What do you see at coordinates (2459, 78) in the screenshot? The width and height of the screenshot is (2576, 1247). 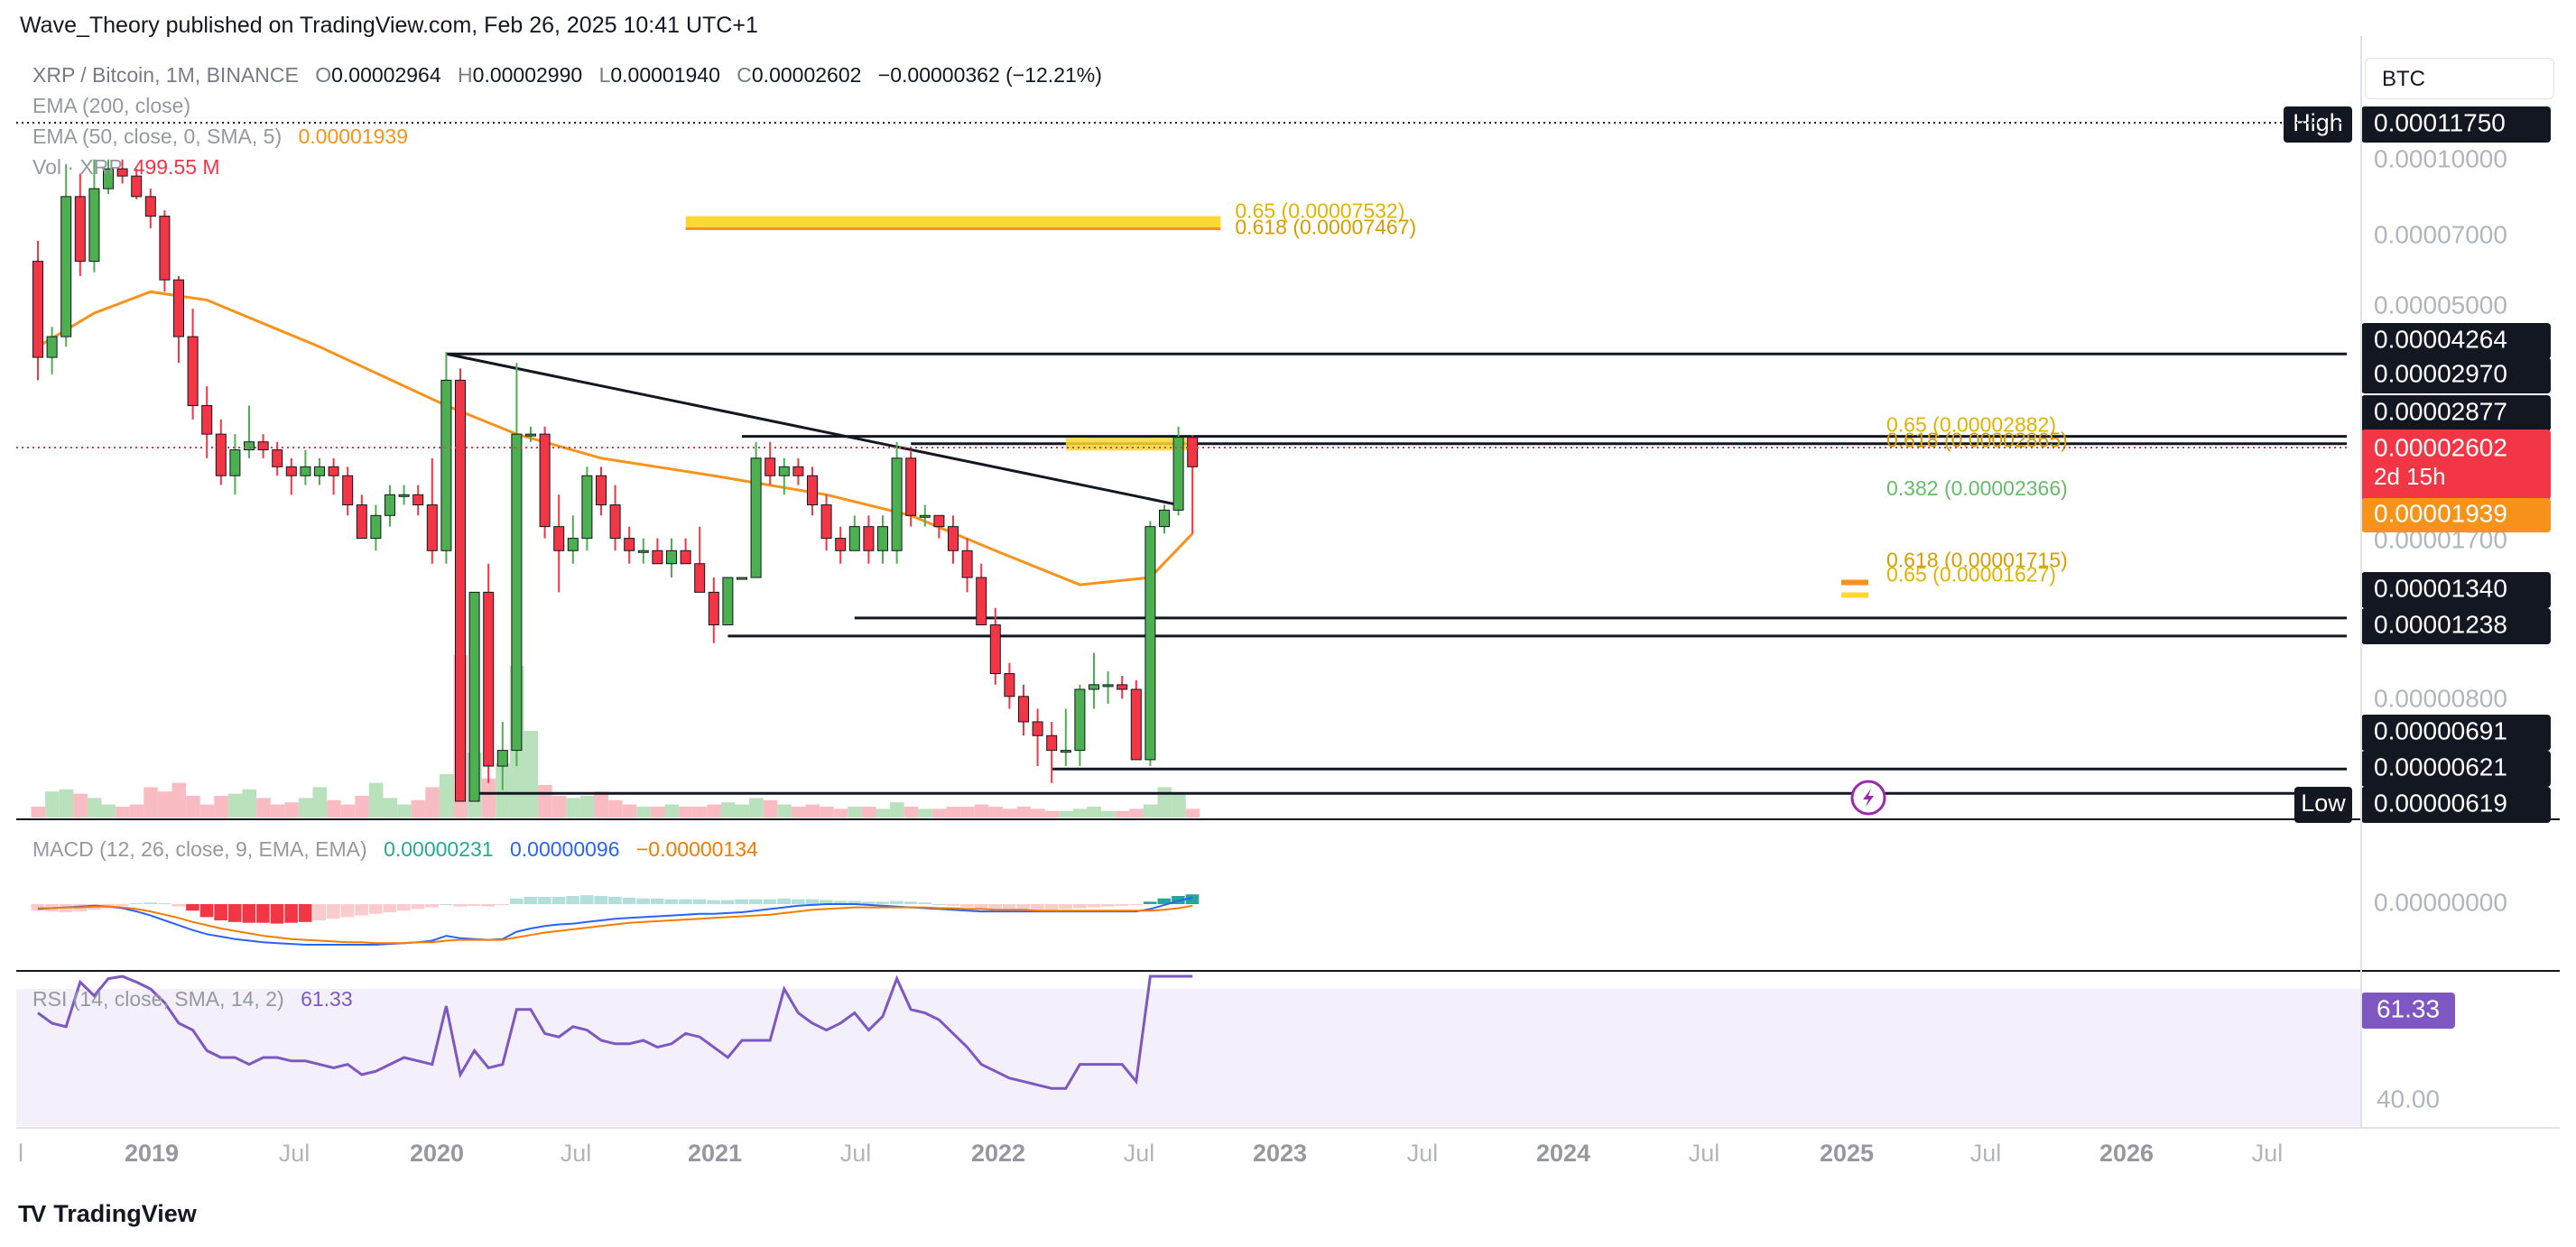 I see `currency-selector: BTC` at bounding box center [2459, 78].